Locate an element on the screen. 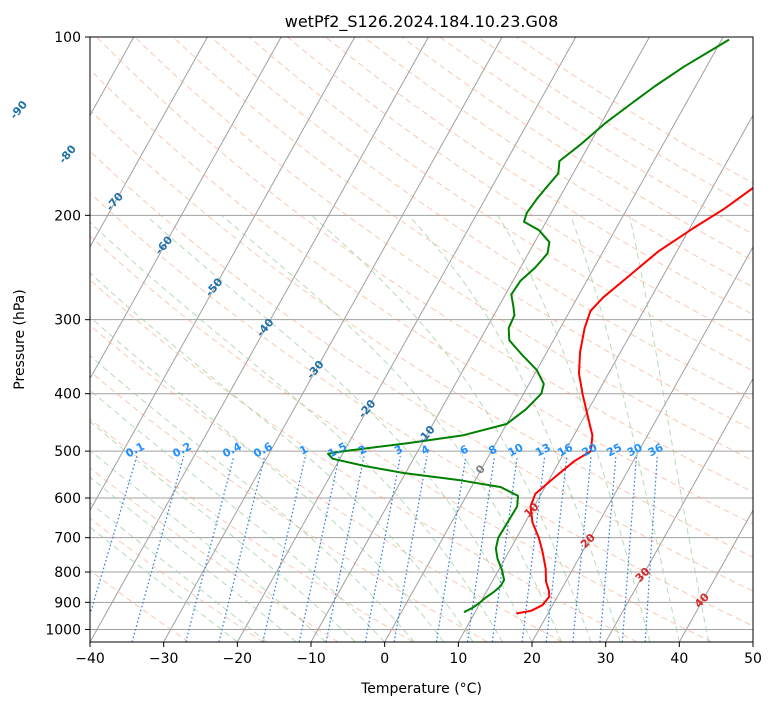 Image resolution: width=775 pixels, height=708 pixels. x-tick-label: 20 is located at coordinates (532, 659).